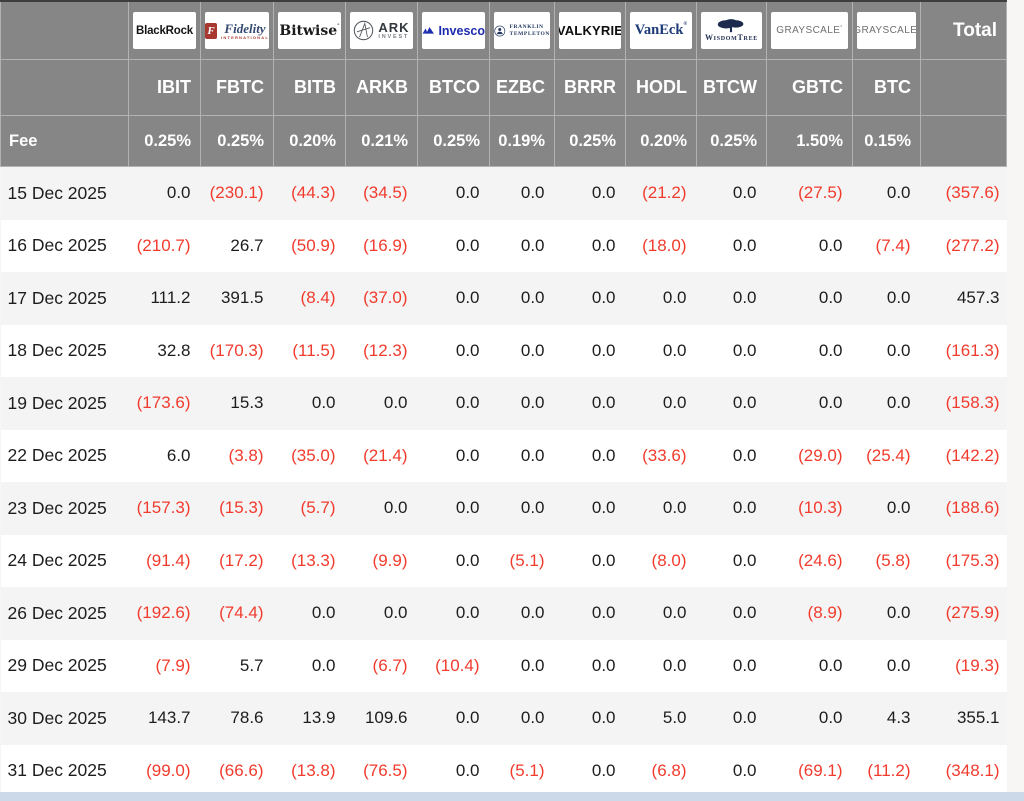 The image size is (1024, 801). I want to click on grayscale-logo: GRAYSCALE°, so click(809, 30).